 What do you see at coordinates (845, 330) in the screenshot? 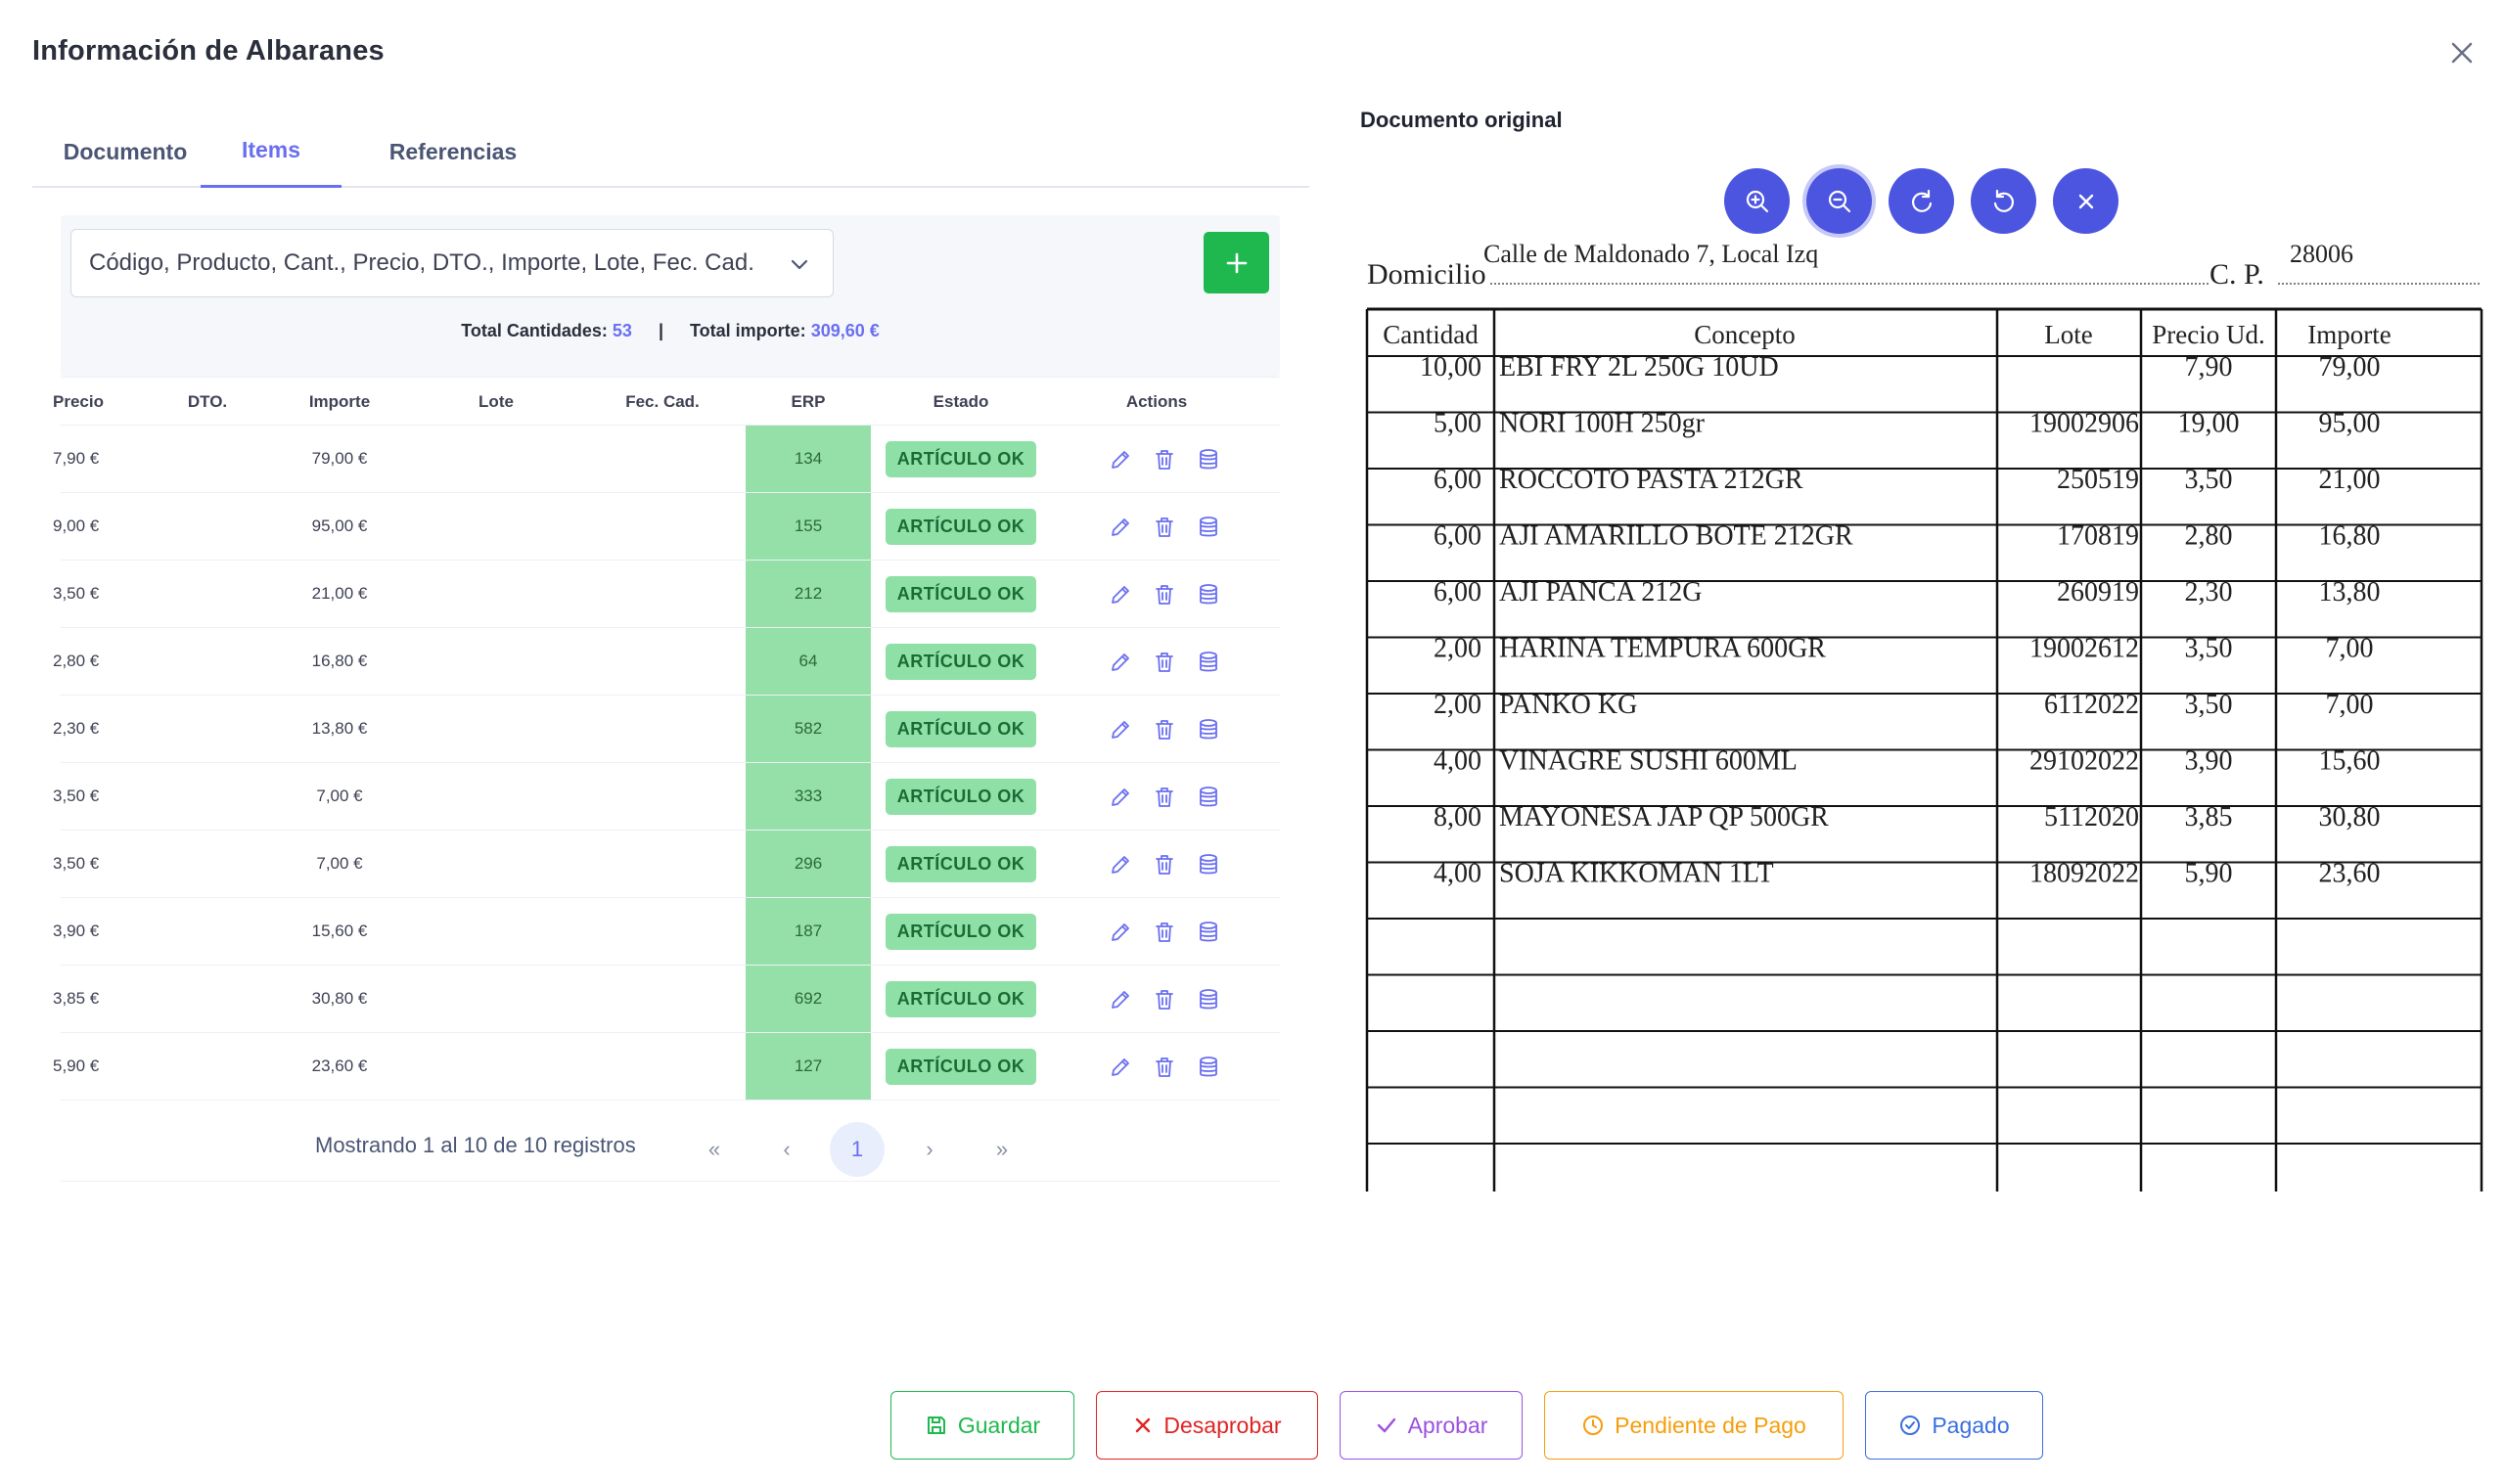
I see `total-importe-value: 309,60 €` at bounding box center [845, 330].